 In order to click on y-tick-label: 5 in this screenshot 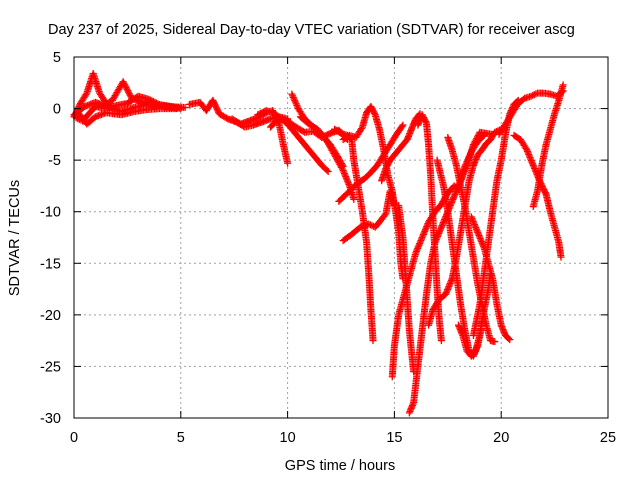, I will do `click(57, 58)`.